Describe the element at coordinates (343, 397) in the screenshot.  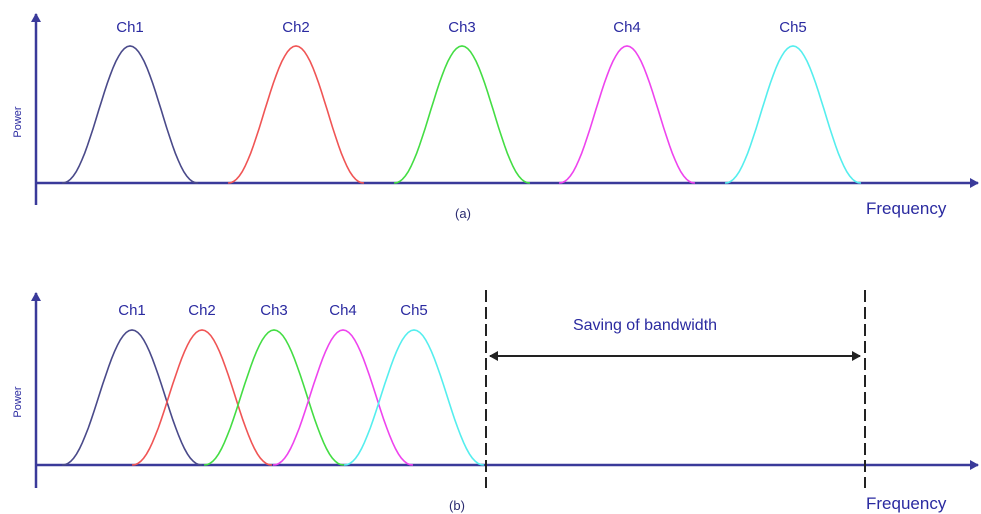
I see `panel-b-channel-4-curve` at that location.